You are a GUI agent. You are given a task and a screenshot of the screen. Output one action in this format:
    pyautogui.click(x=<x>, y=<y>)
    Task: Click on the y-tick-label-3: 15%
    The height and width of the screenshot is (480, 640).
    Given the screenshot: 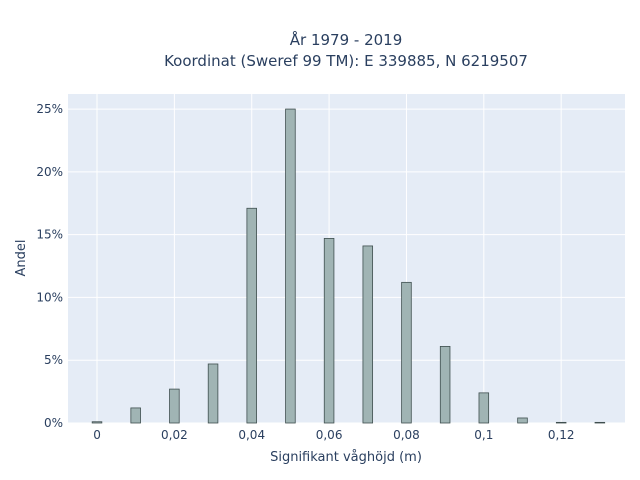 What is the action you would take?
    pyautogui.click(x=49, y=235)
    